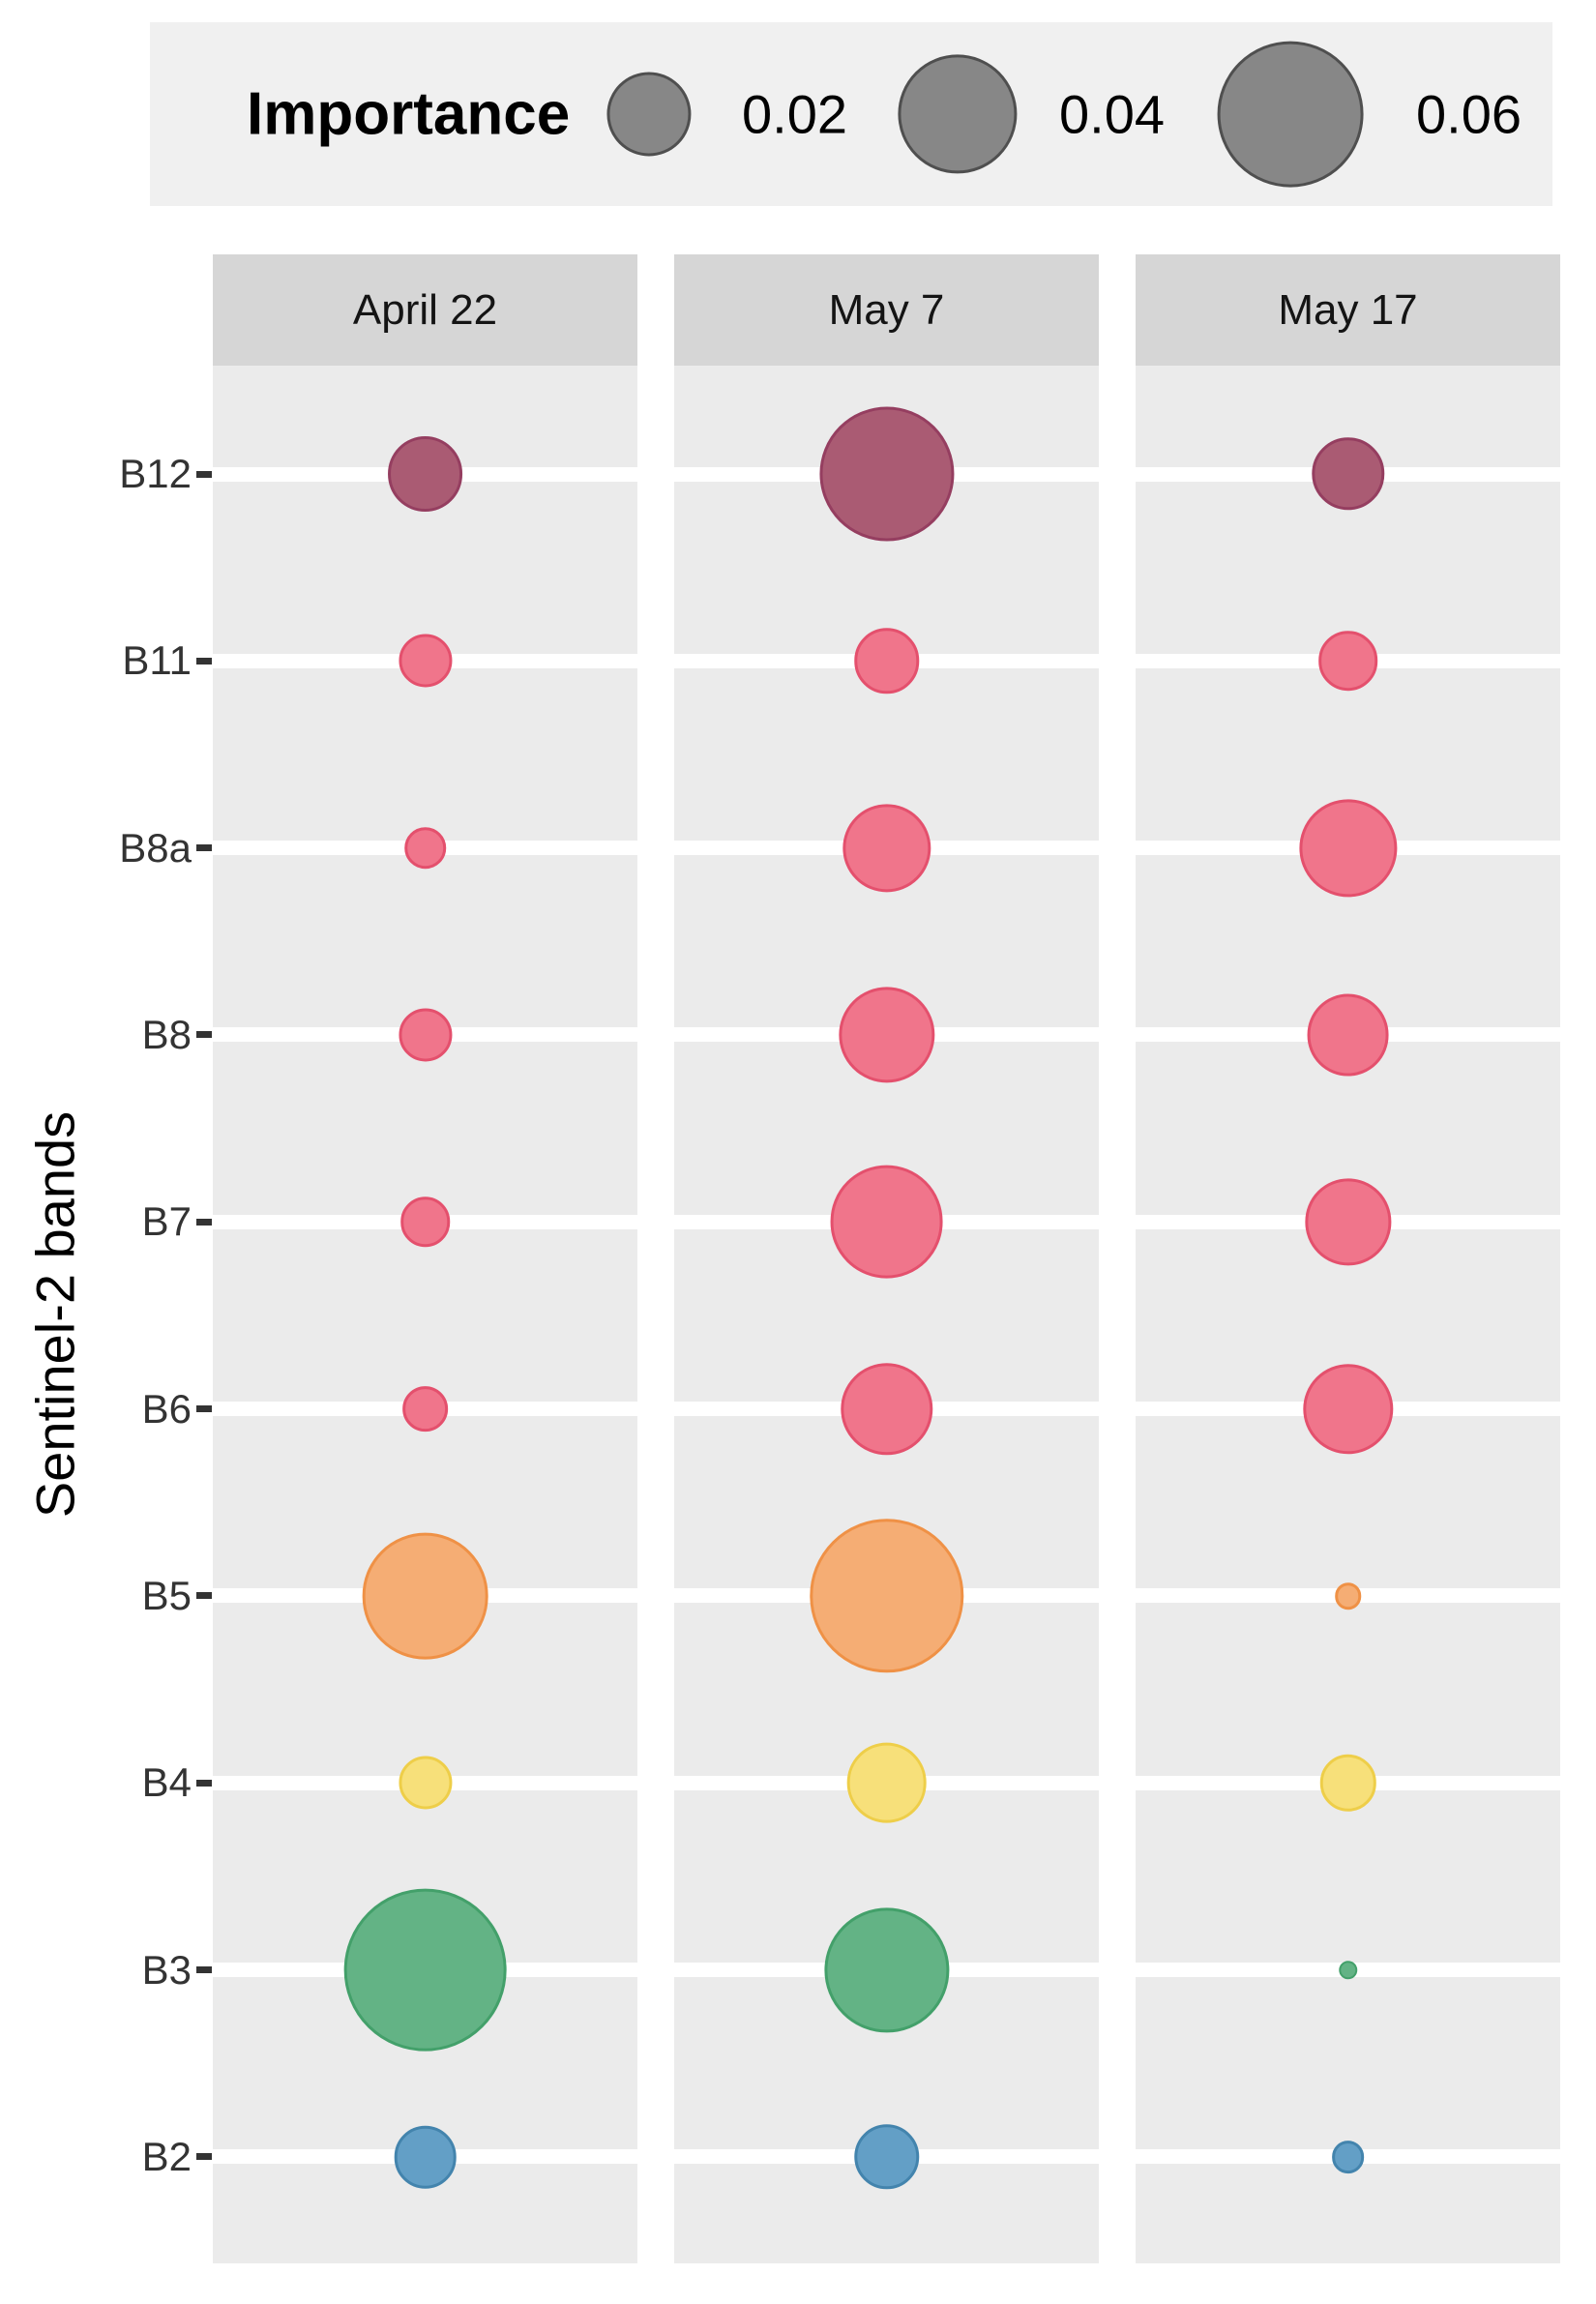 The height and width of the screenshot is (2304, 1596). Describe the element at coordinates (425, 2157) in the screenshot. I see `bubble-B2-facet0` at that location.